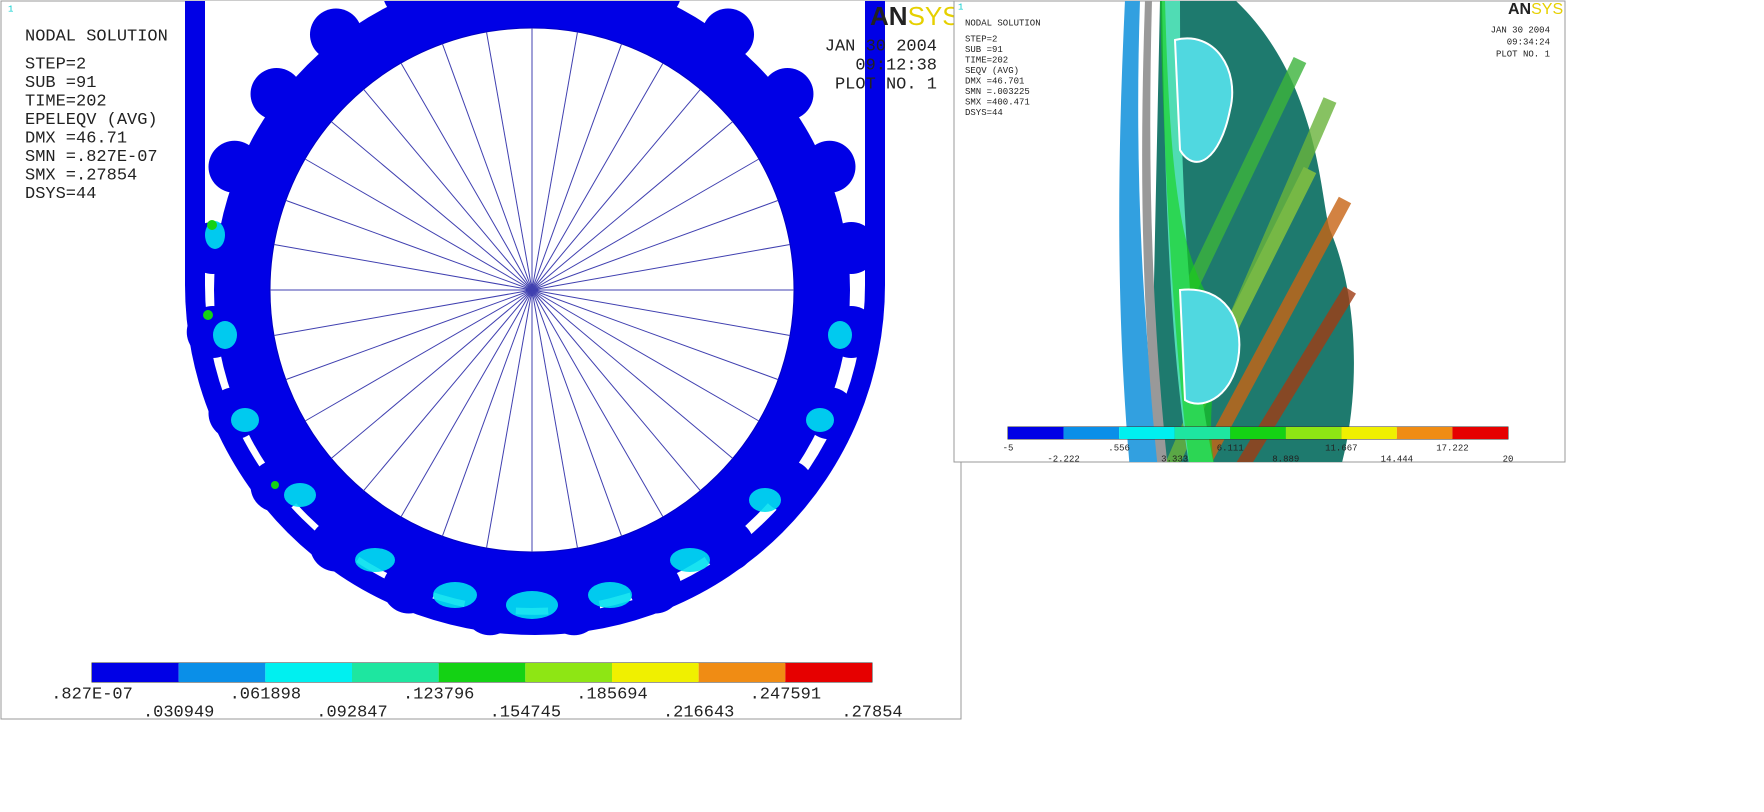  Describe the element at coordinates (76, 138) in the screenshot. I see `info-line: DMX =46.71` at that location.